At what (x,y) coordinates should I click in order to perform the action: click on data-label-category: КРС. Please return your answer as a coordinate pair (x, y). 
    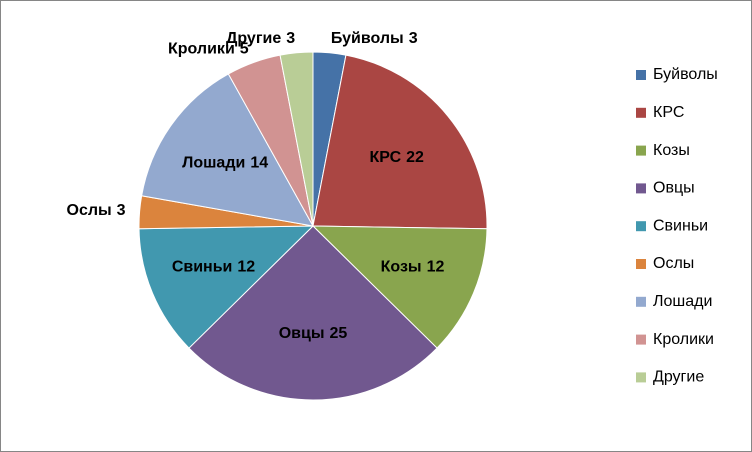
    Looking at the image, I should click on (386, 157).